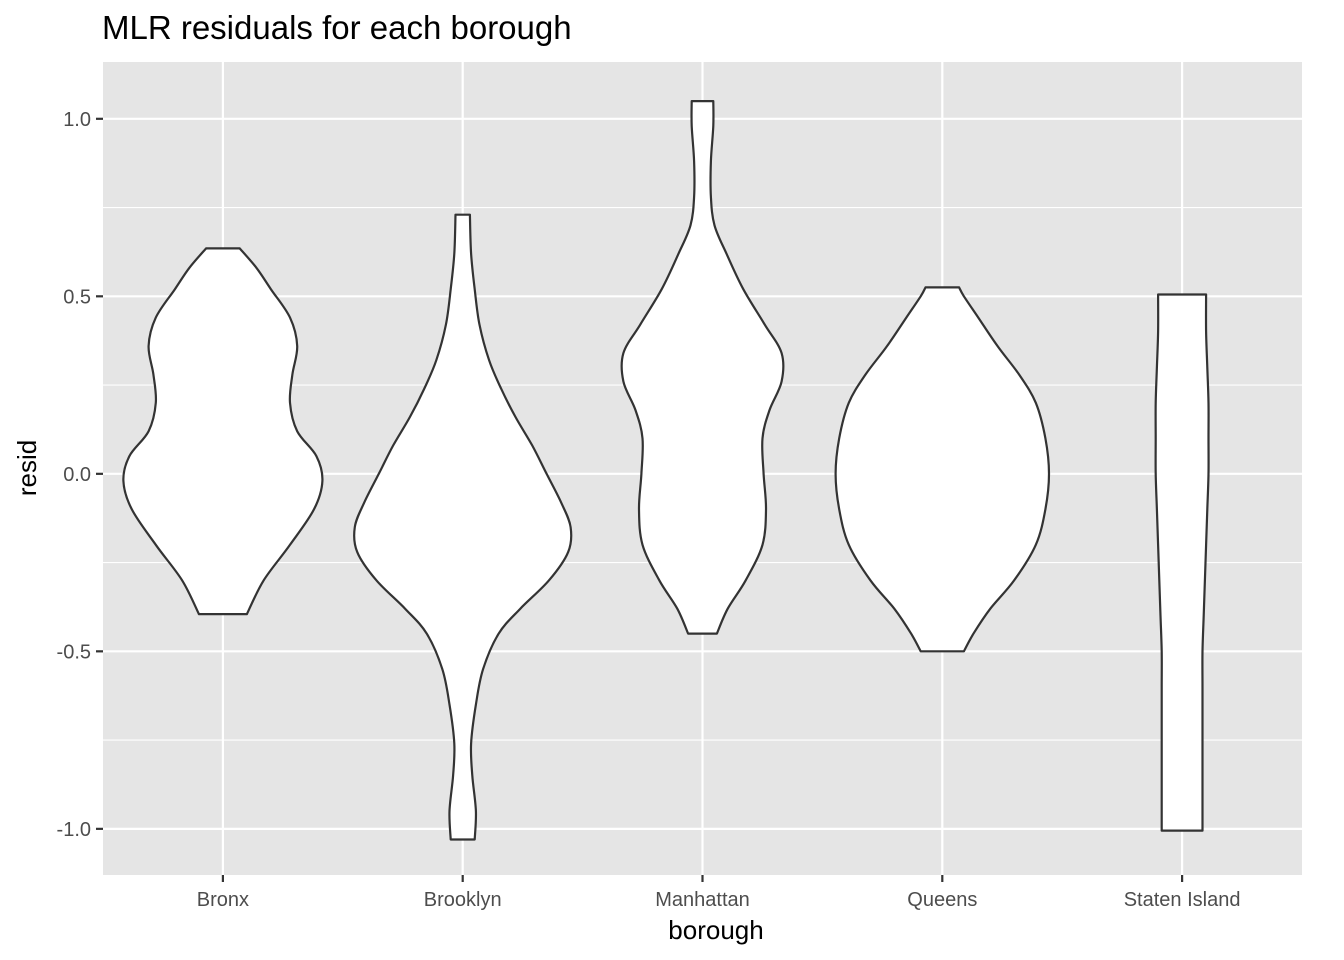 The height and width of the screenshot is (960, 1344). Describe the element at coordinates (462, 527) in the screenshot. I see `violin-brooklyn` at that location.